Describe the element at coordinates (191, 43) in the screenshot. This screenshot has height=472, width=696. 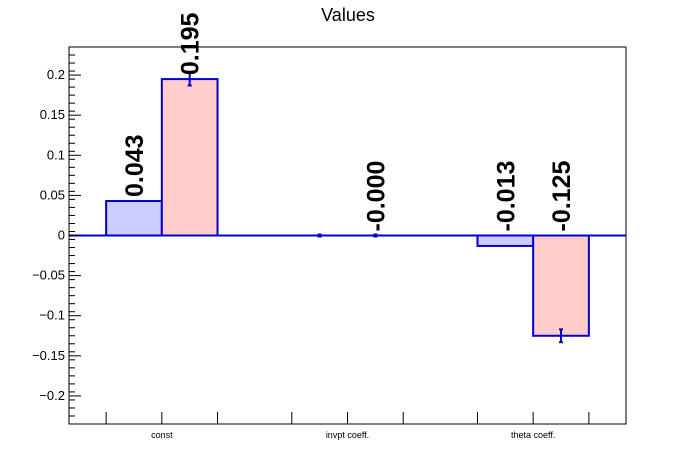
I see `data-label: 0.195` at that location.